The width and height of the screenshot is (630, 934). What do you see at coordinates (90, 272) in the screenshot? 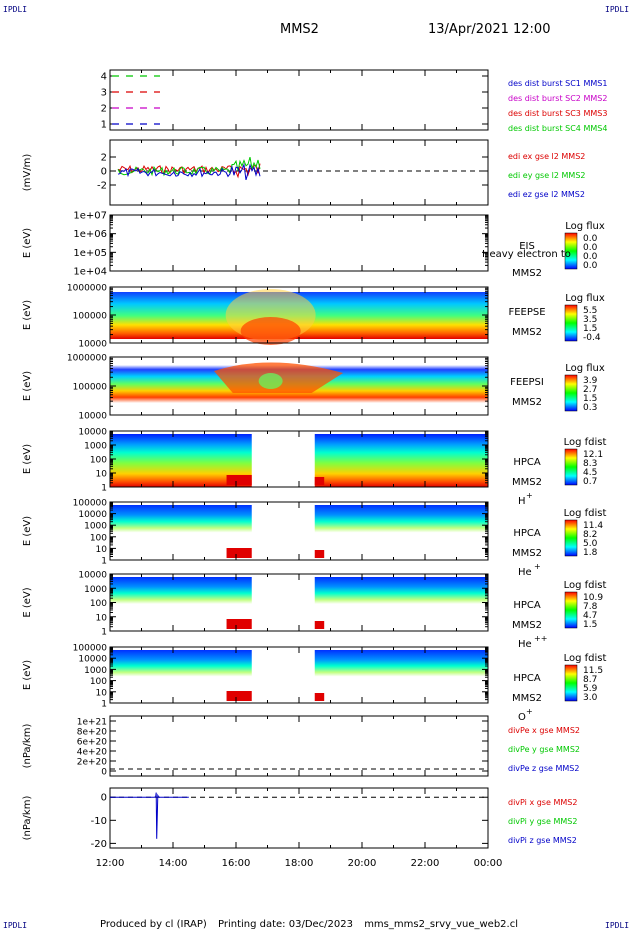
I see `eis-ytick-label: 1e+04` at bounding box center [90, 272].